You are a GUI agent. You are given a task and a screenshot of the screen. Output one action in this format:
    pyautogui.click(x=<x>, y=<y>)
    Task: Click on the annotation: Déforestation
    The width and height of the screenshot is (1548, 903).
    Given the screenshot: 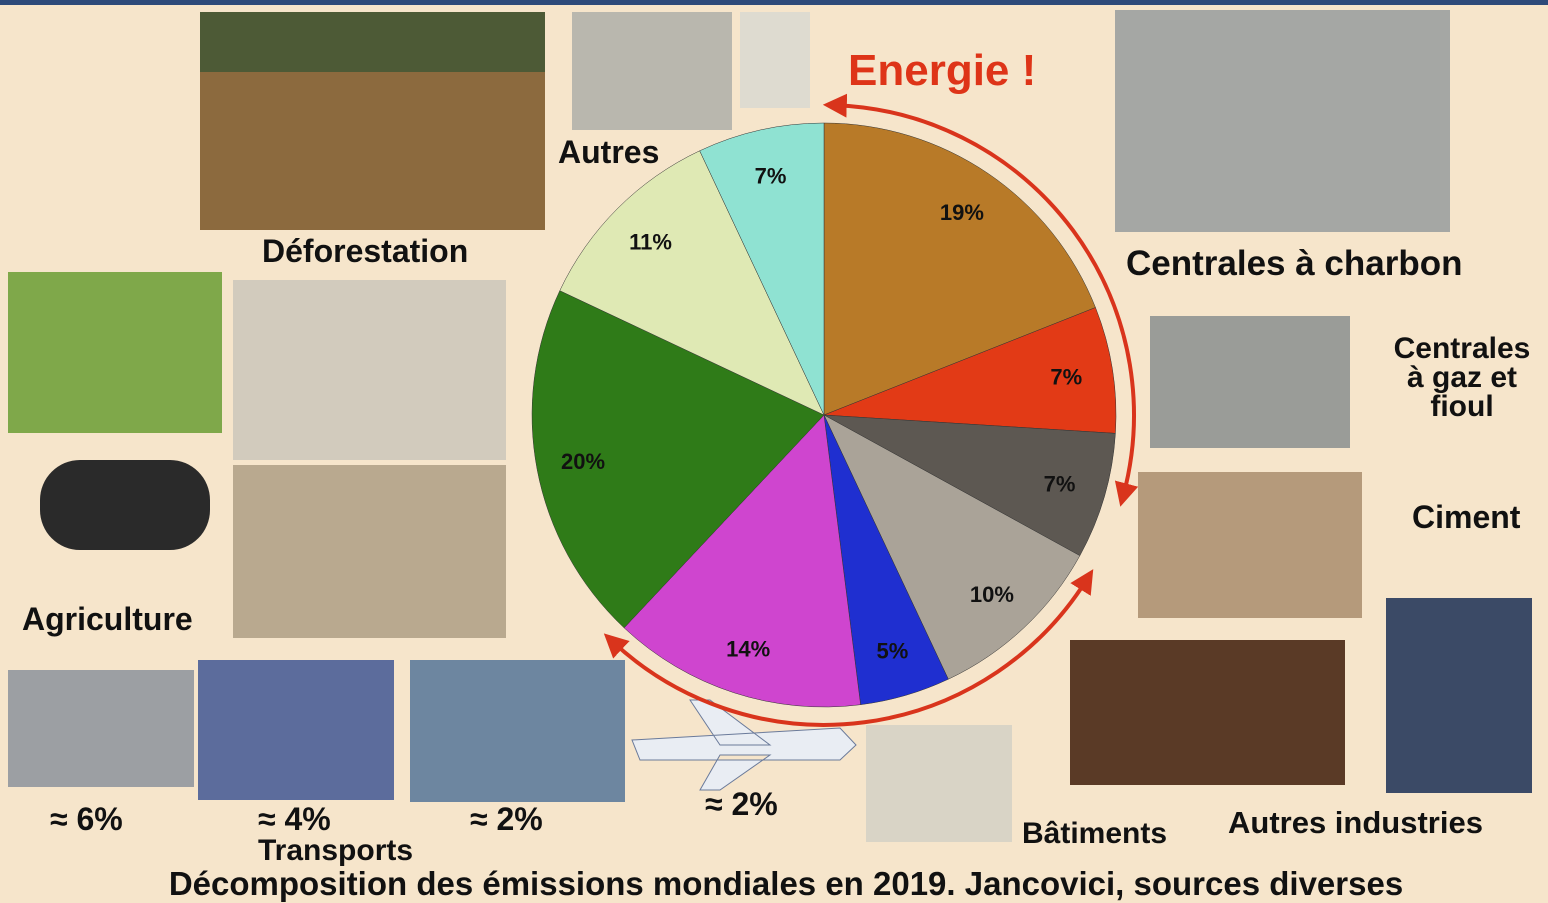 What is the action you would take?
    pyautogui.click(x=365, y=251)
    